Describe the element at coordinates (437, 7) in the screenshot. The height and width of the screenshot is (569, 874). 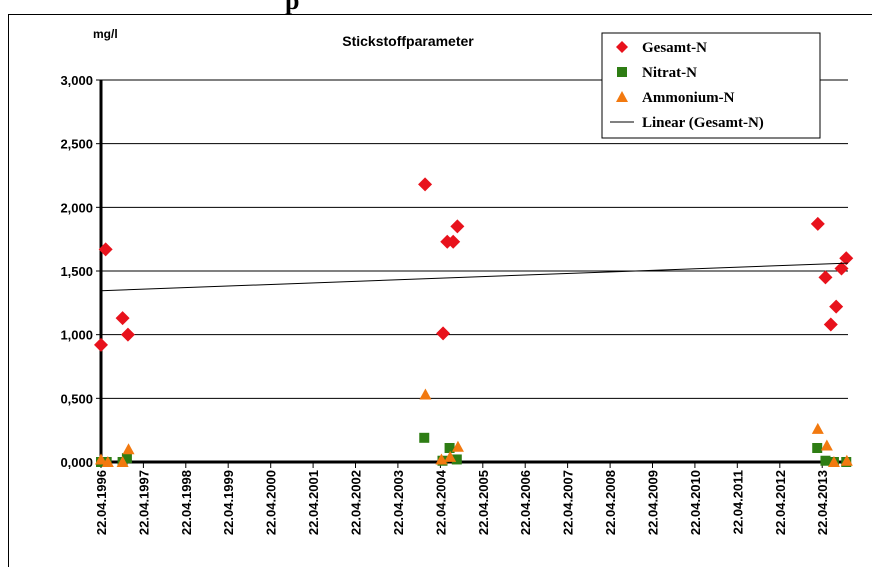
I see `cropped-header: p` at that location.